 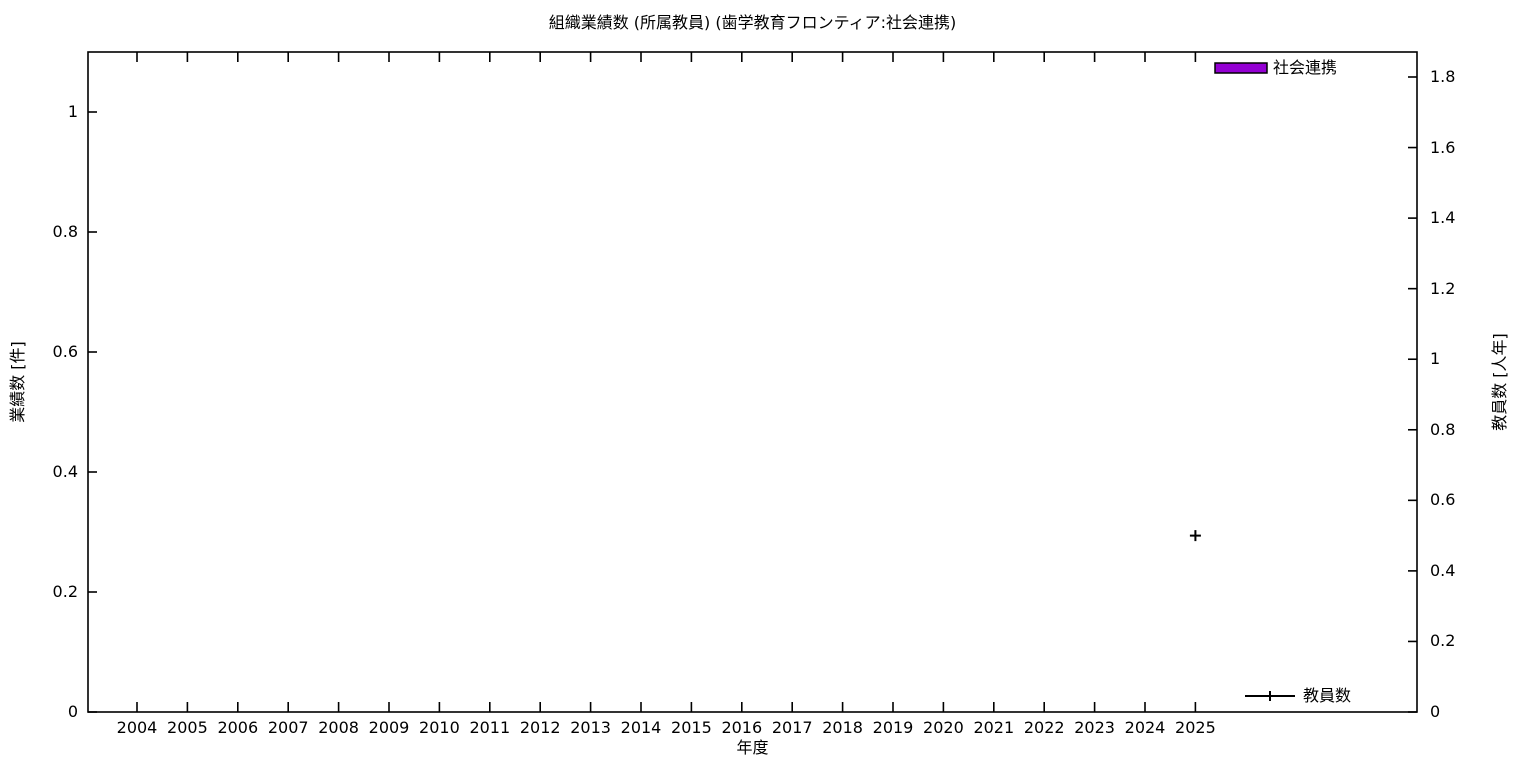 I want to click on y-left-tick-label: 0.8, so click(x=65, y=231).